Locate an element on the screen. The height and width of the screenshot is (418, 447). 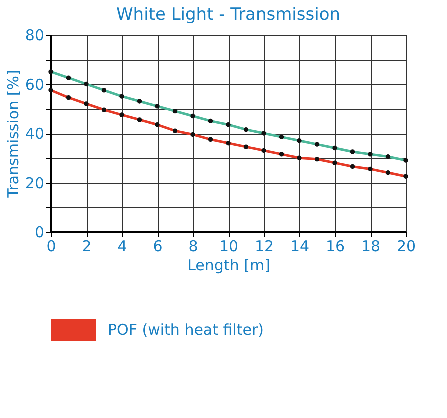
y-tick-label: 0 is located at coordinates (39, 233).